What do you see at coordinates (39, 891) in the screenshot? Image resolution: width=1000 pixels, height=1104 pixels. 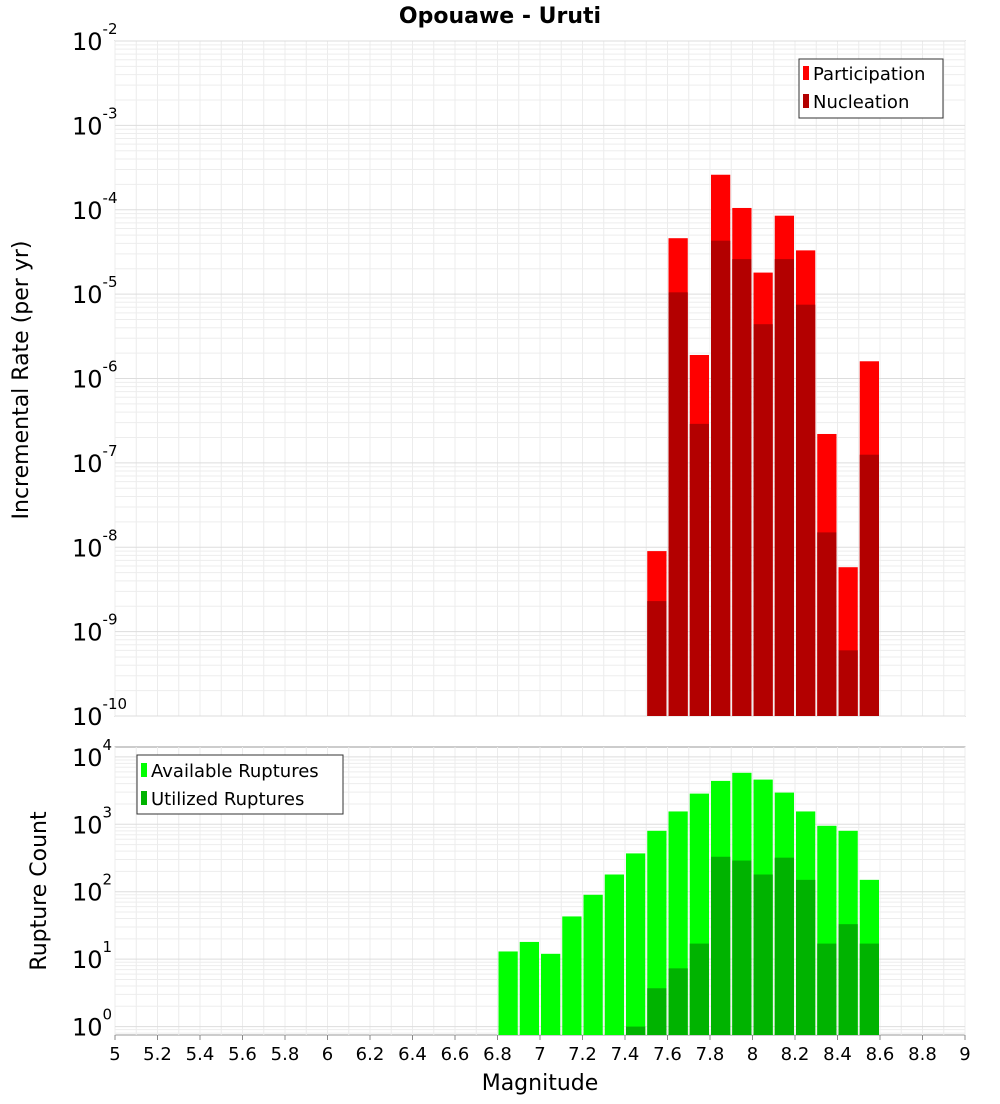 I see `count-y-axis-label: Rupture Count` at bounding box center [39, 891].